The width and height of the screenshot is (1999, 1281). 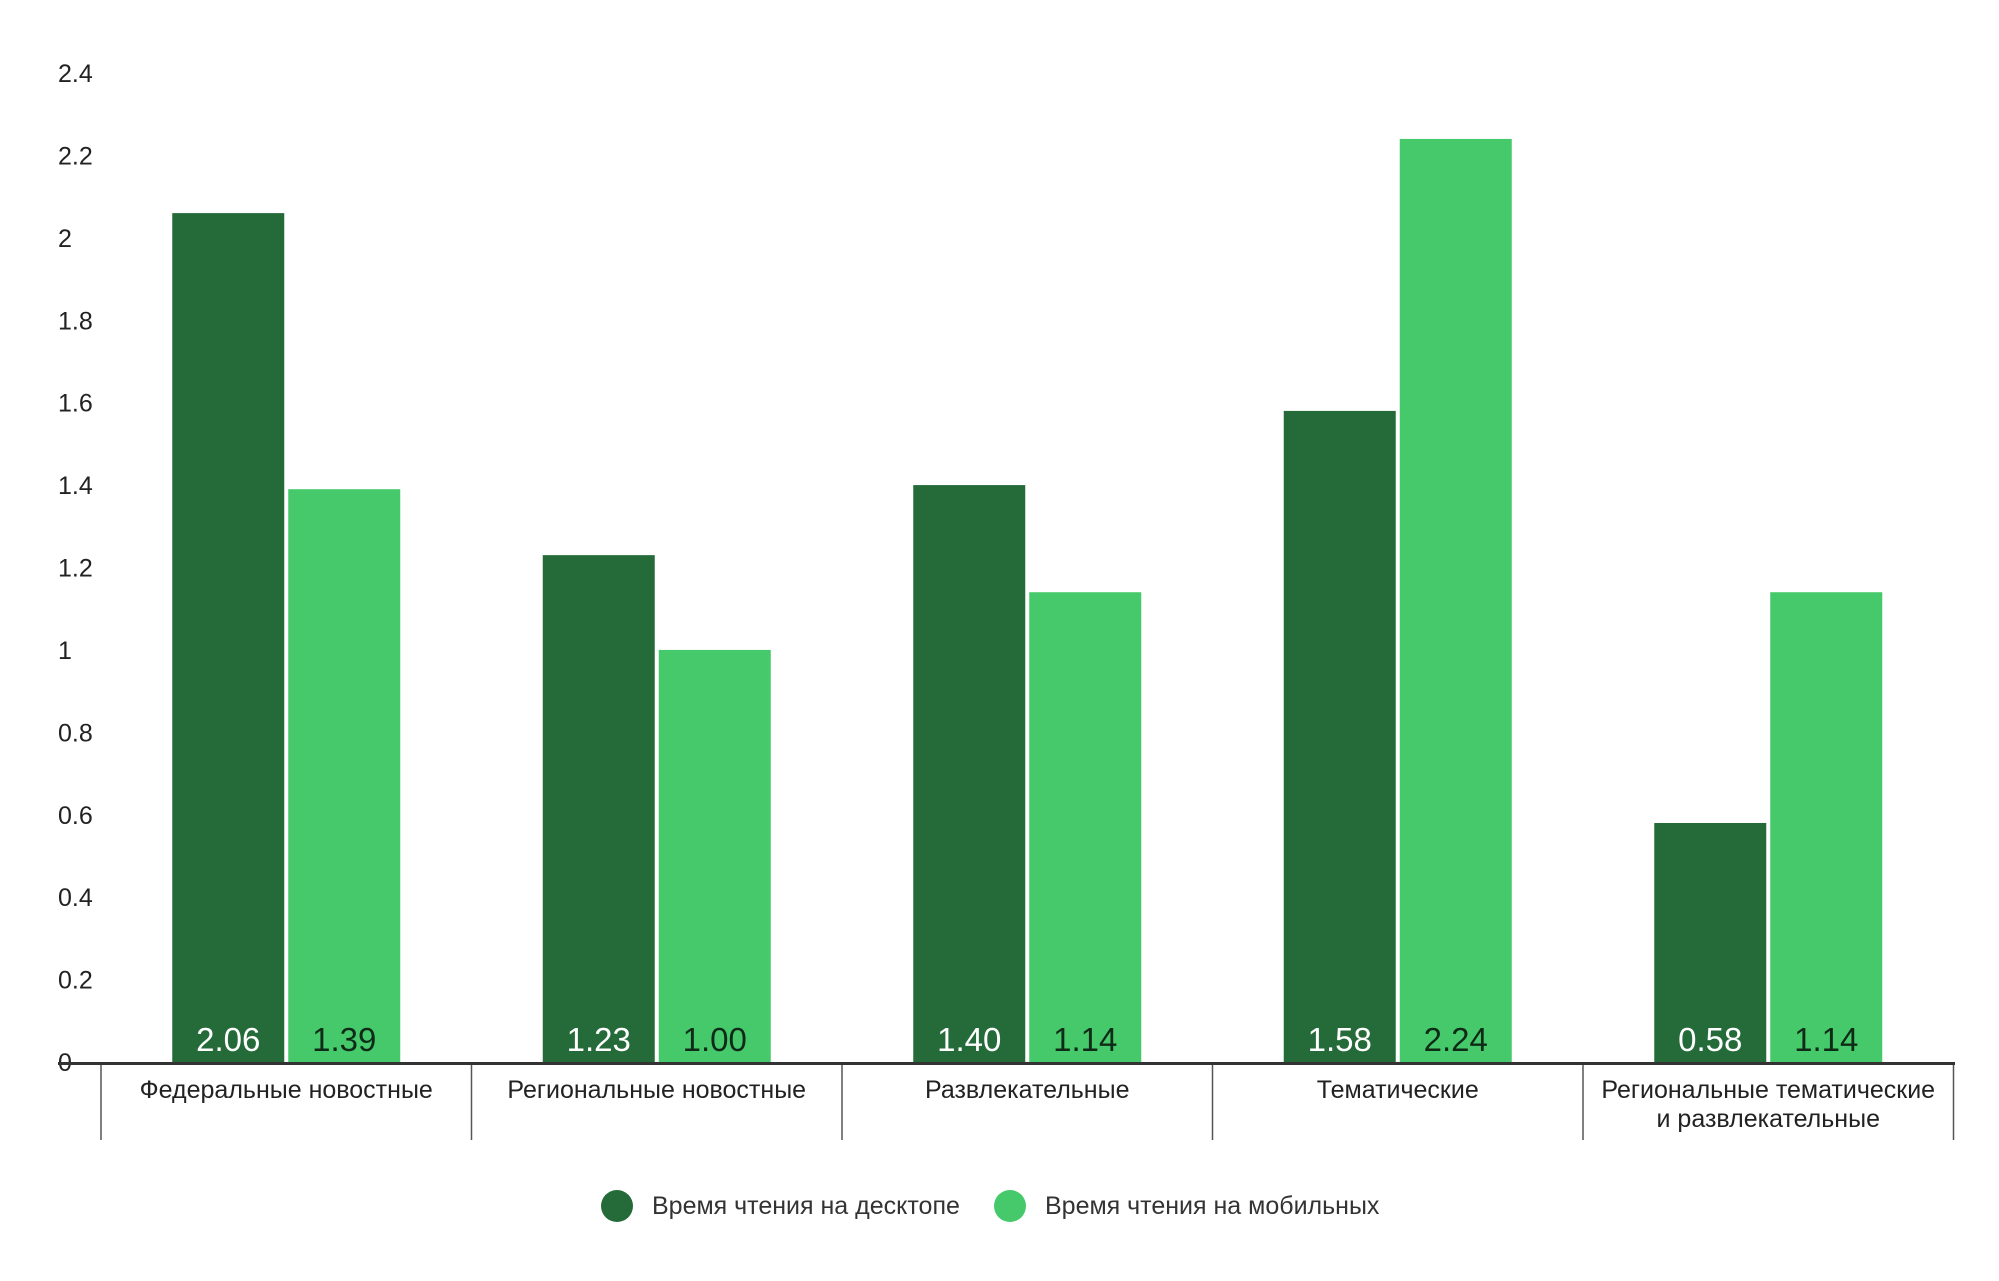 I want to click on bar-value-label: 2.24, so click(x=1456, y=1039).